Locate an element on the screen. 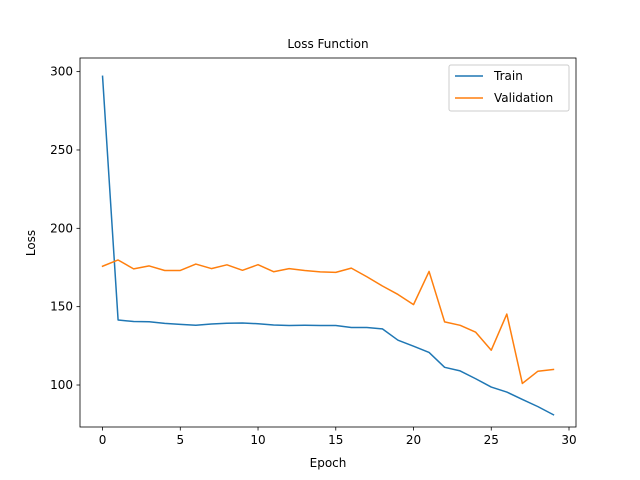 The image size is (640, 480). legend-label-validation: Validation is located at coordinates (523, 98).